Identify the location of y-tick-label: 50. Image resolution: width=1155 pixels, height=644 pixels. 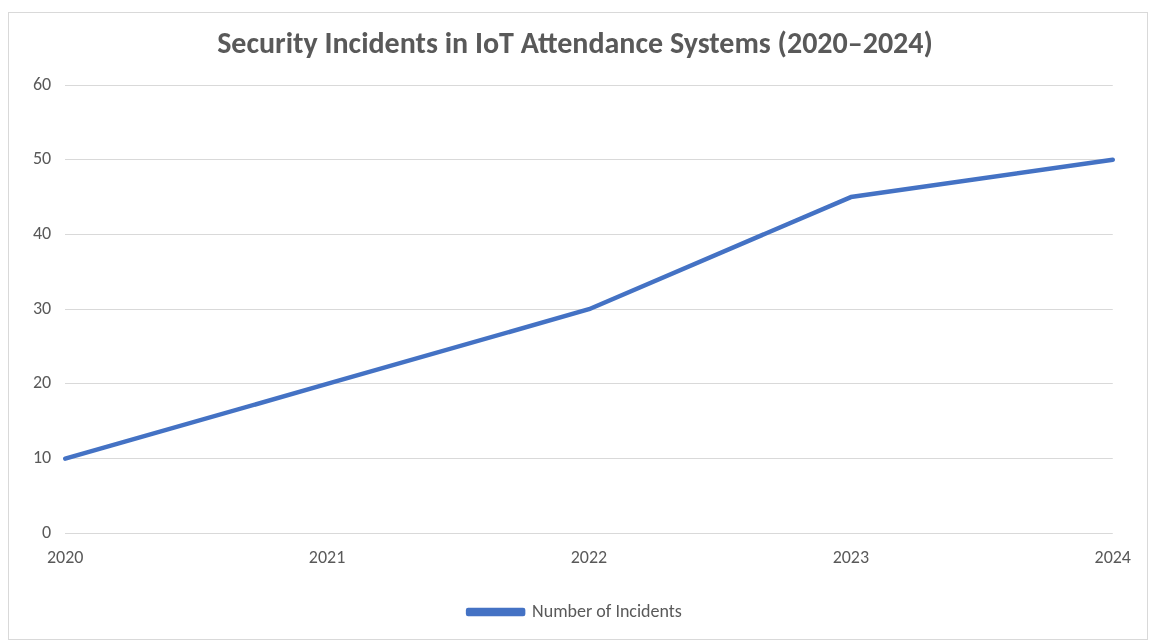
(42, 158).